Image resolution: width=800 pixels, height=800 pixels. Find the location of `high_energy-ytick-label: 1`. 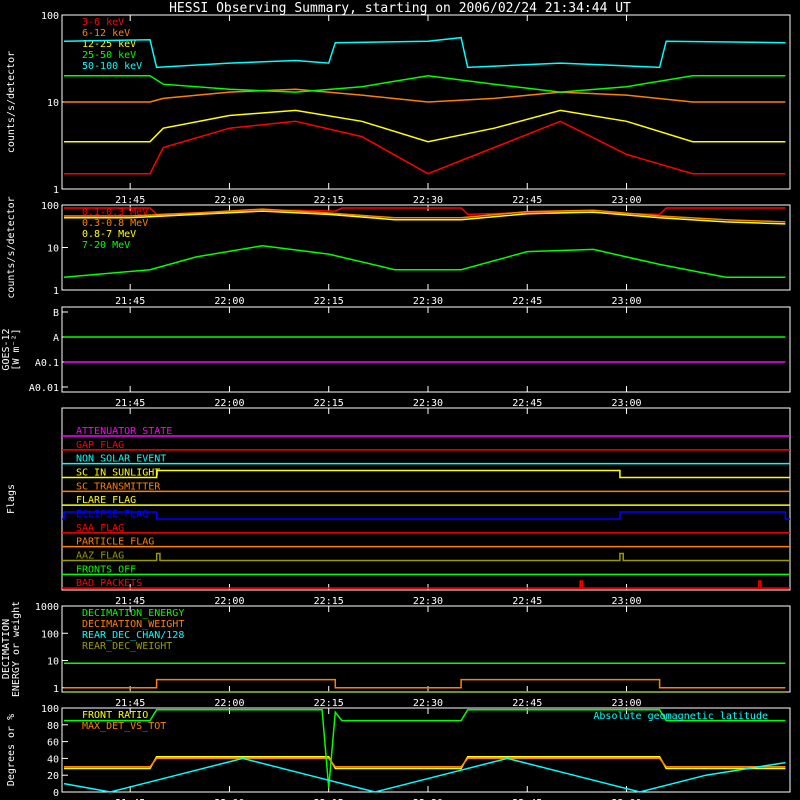

high_energy-ytick-label: 1 is located at coordinates (56, 291).